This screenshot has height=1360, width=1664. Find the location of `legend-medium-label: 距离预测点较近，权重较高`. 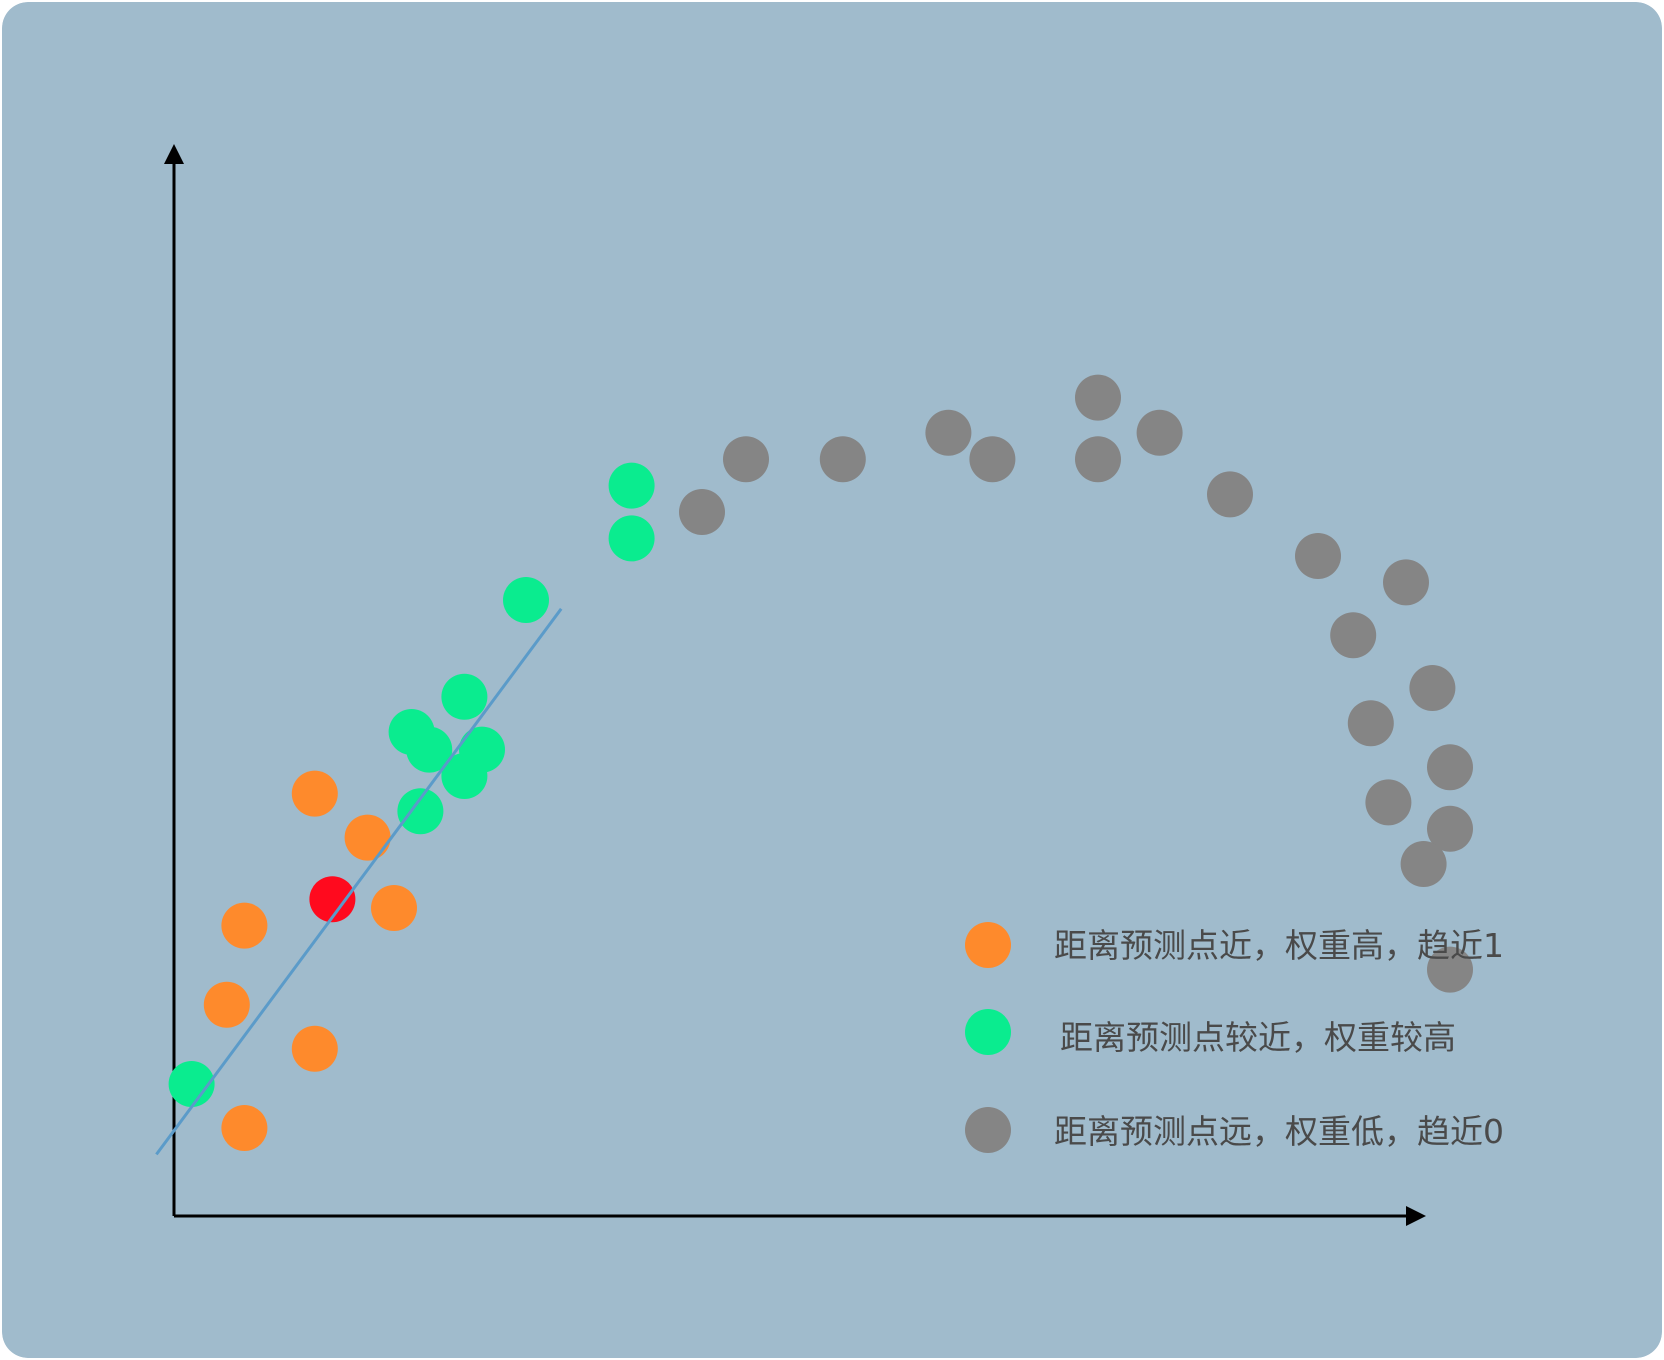

legend-medium-label: 距离预测点较近，权重较高 is located at coordinates (1258, 1037).